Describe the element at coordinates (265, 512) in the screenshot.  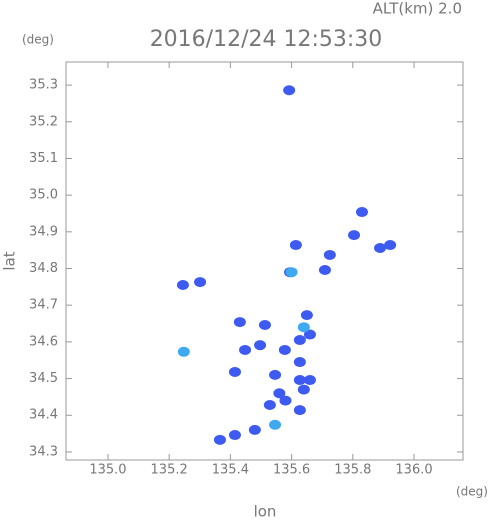
I see `x-axis-label: lon` at that location.